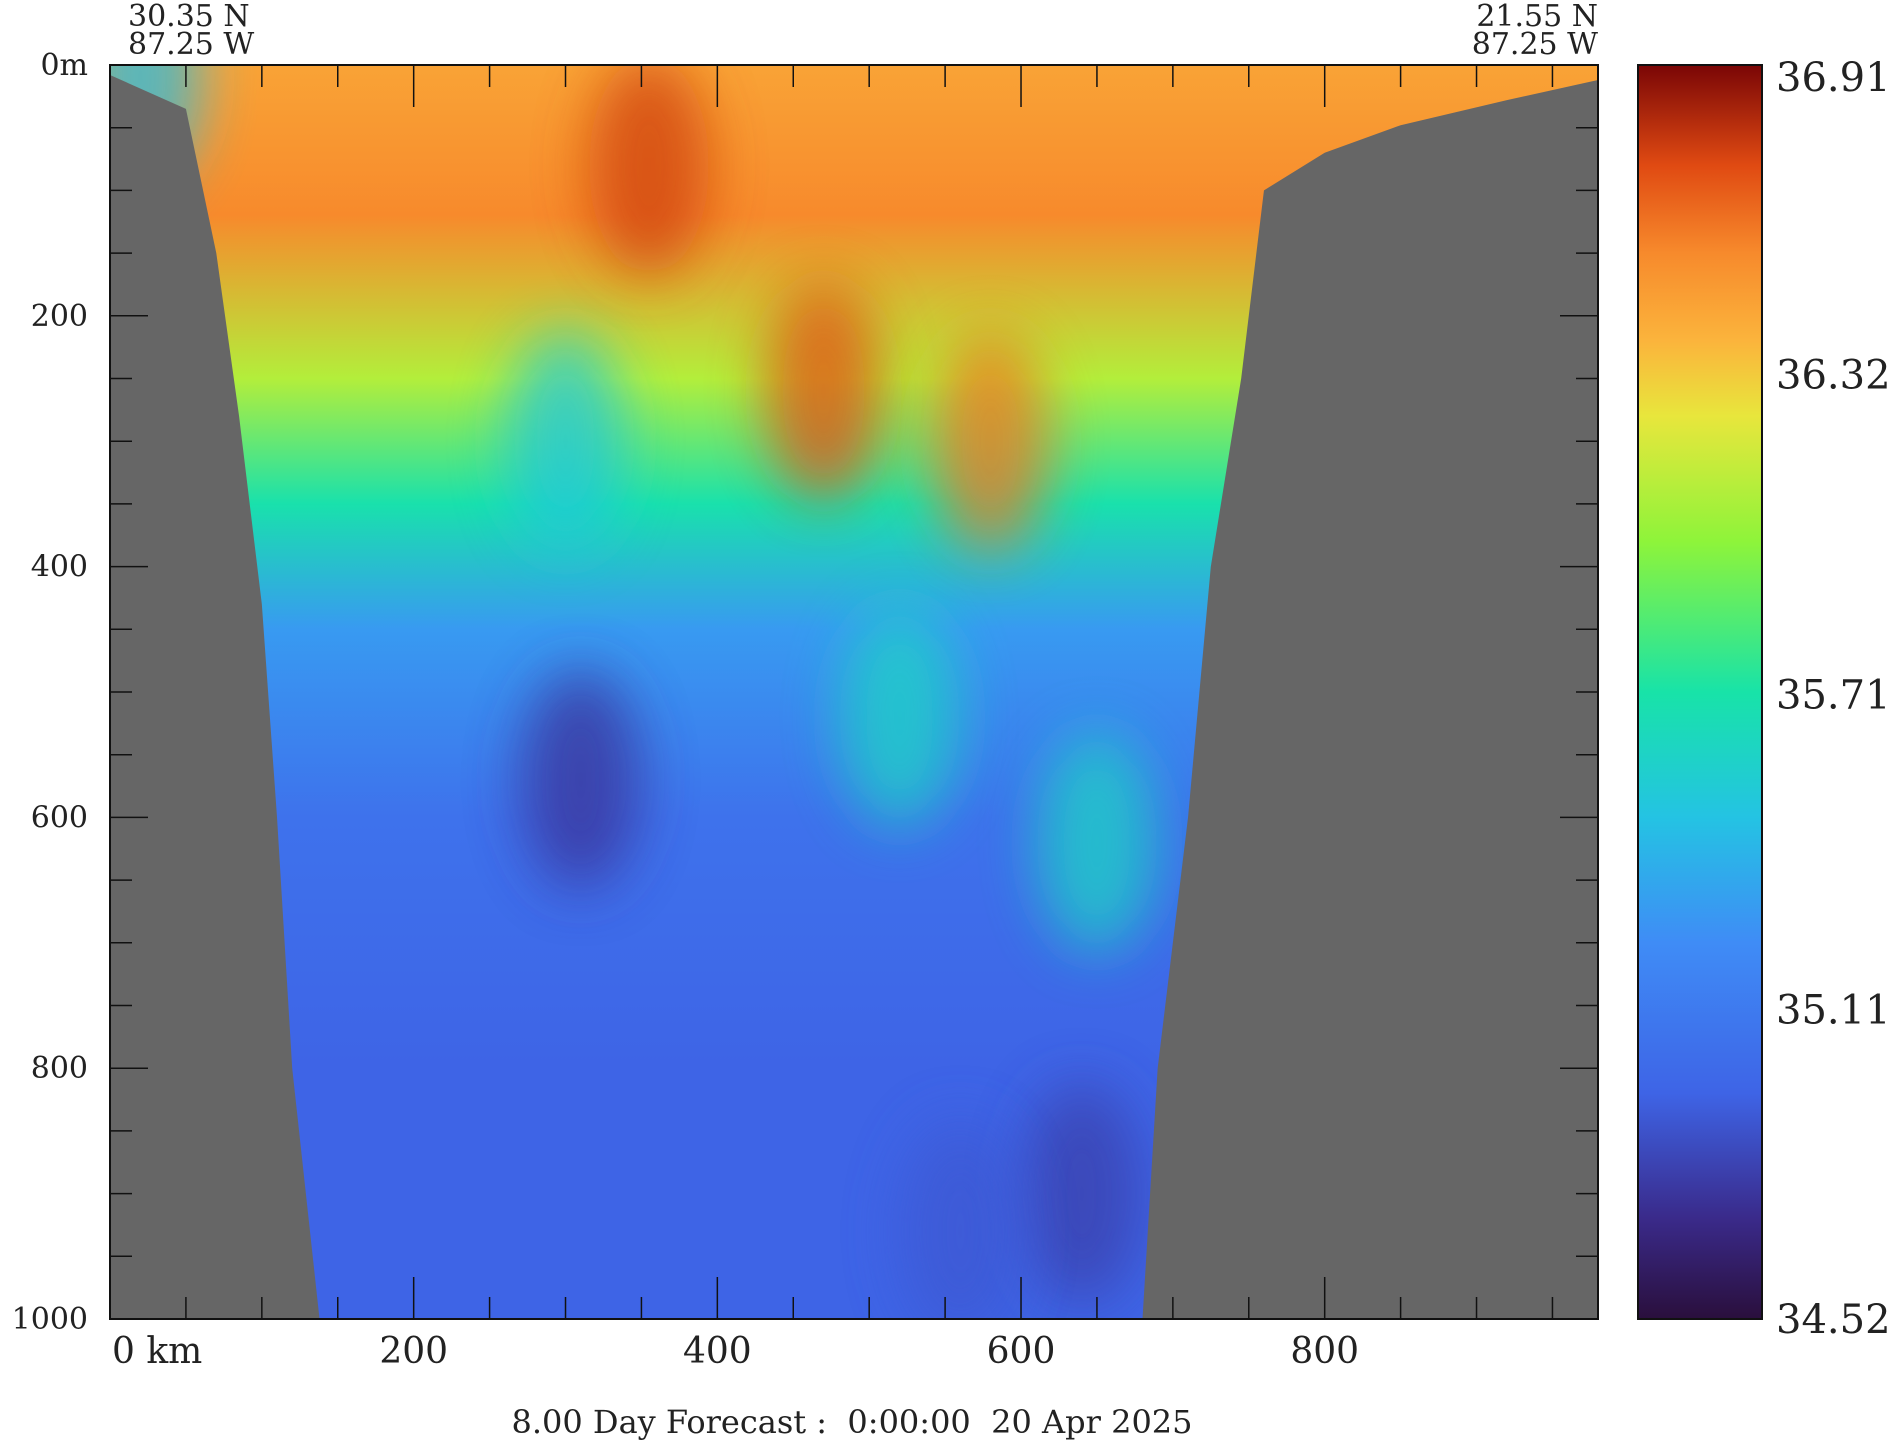 This screenshot has height=1442, width=1890. I want to click on colorbar, so click(1700, 692).